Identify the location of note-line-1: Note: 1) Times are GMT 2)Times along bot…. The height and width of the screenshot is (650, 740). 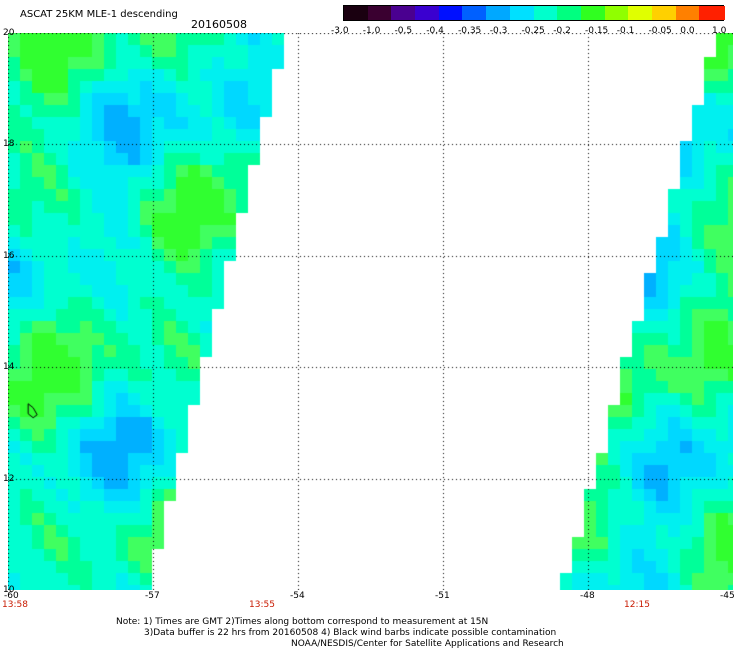
(302, 622).